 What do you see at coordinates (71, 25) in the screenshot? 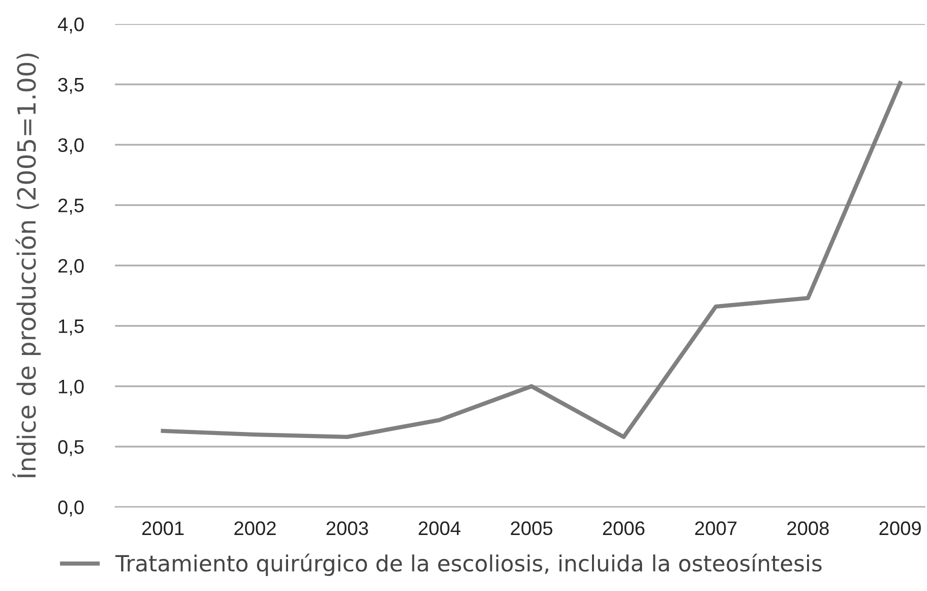
I see `y-tick-label: 4,0` at bounding box center [71, 25].